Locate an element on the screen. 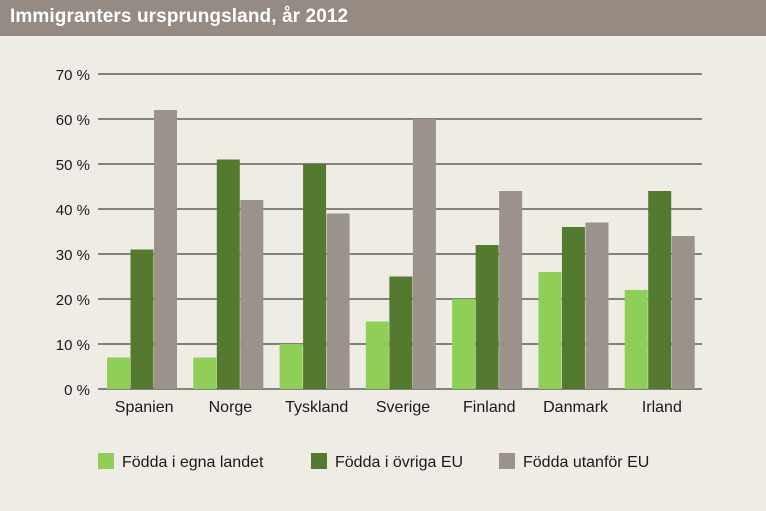  x-tick-label: Norge is located at coordinates (231, 407).